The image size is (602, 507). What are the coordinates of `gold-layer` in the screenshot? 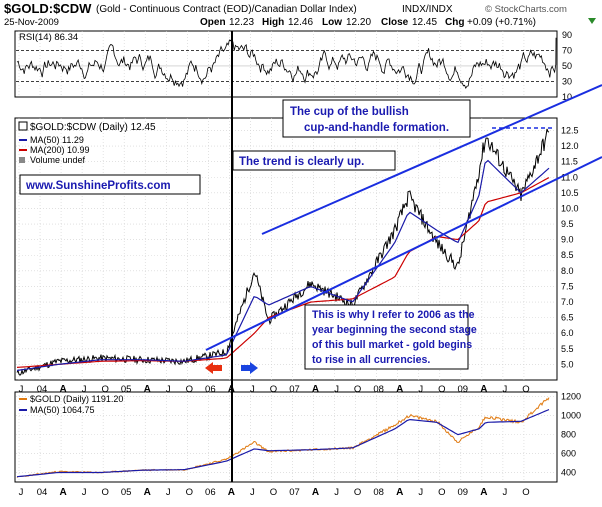 It's located at (283, 437).